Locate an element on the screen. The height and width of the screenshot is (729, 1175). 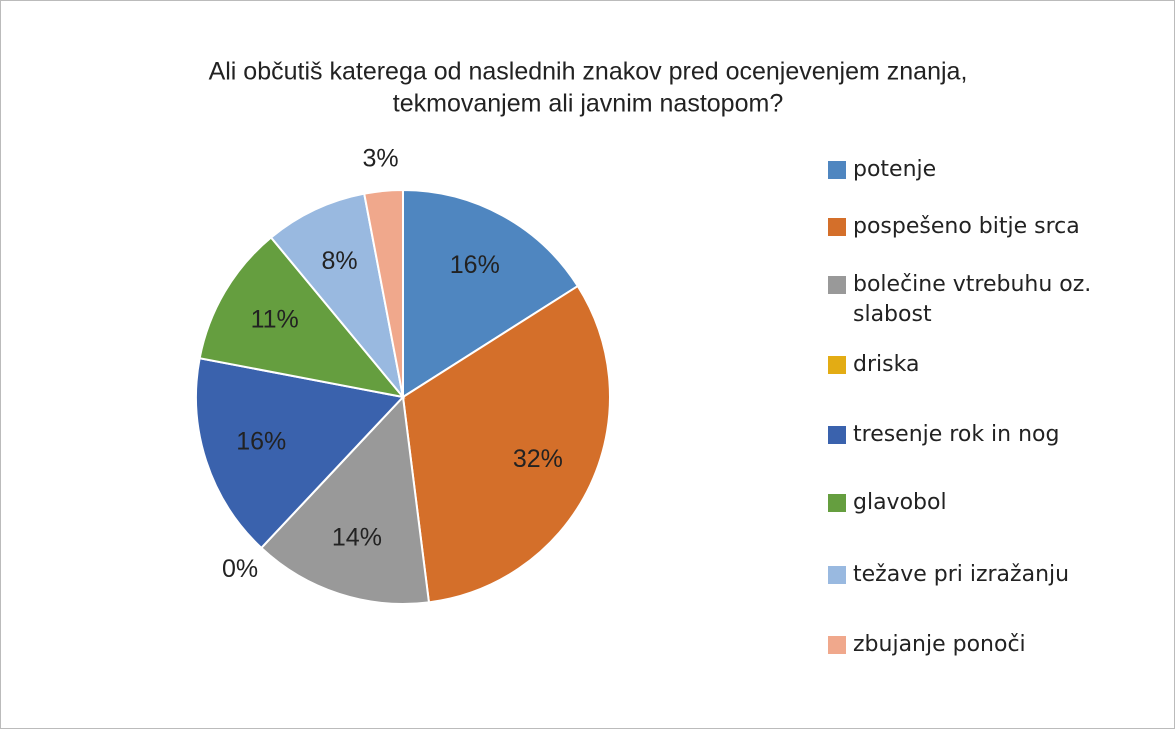
data-label: 3% is located at coordinates (381, 159).